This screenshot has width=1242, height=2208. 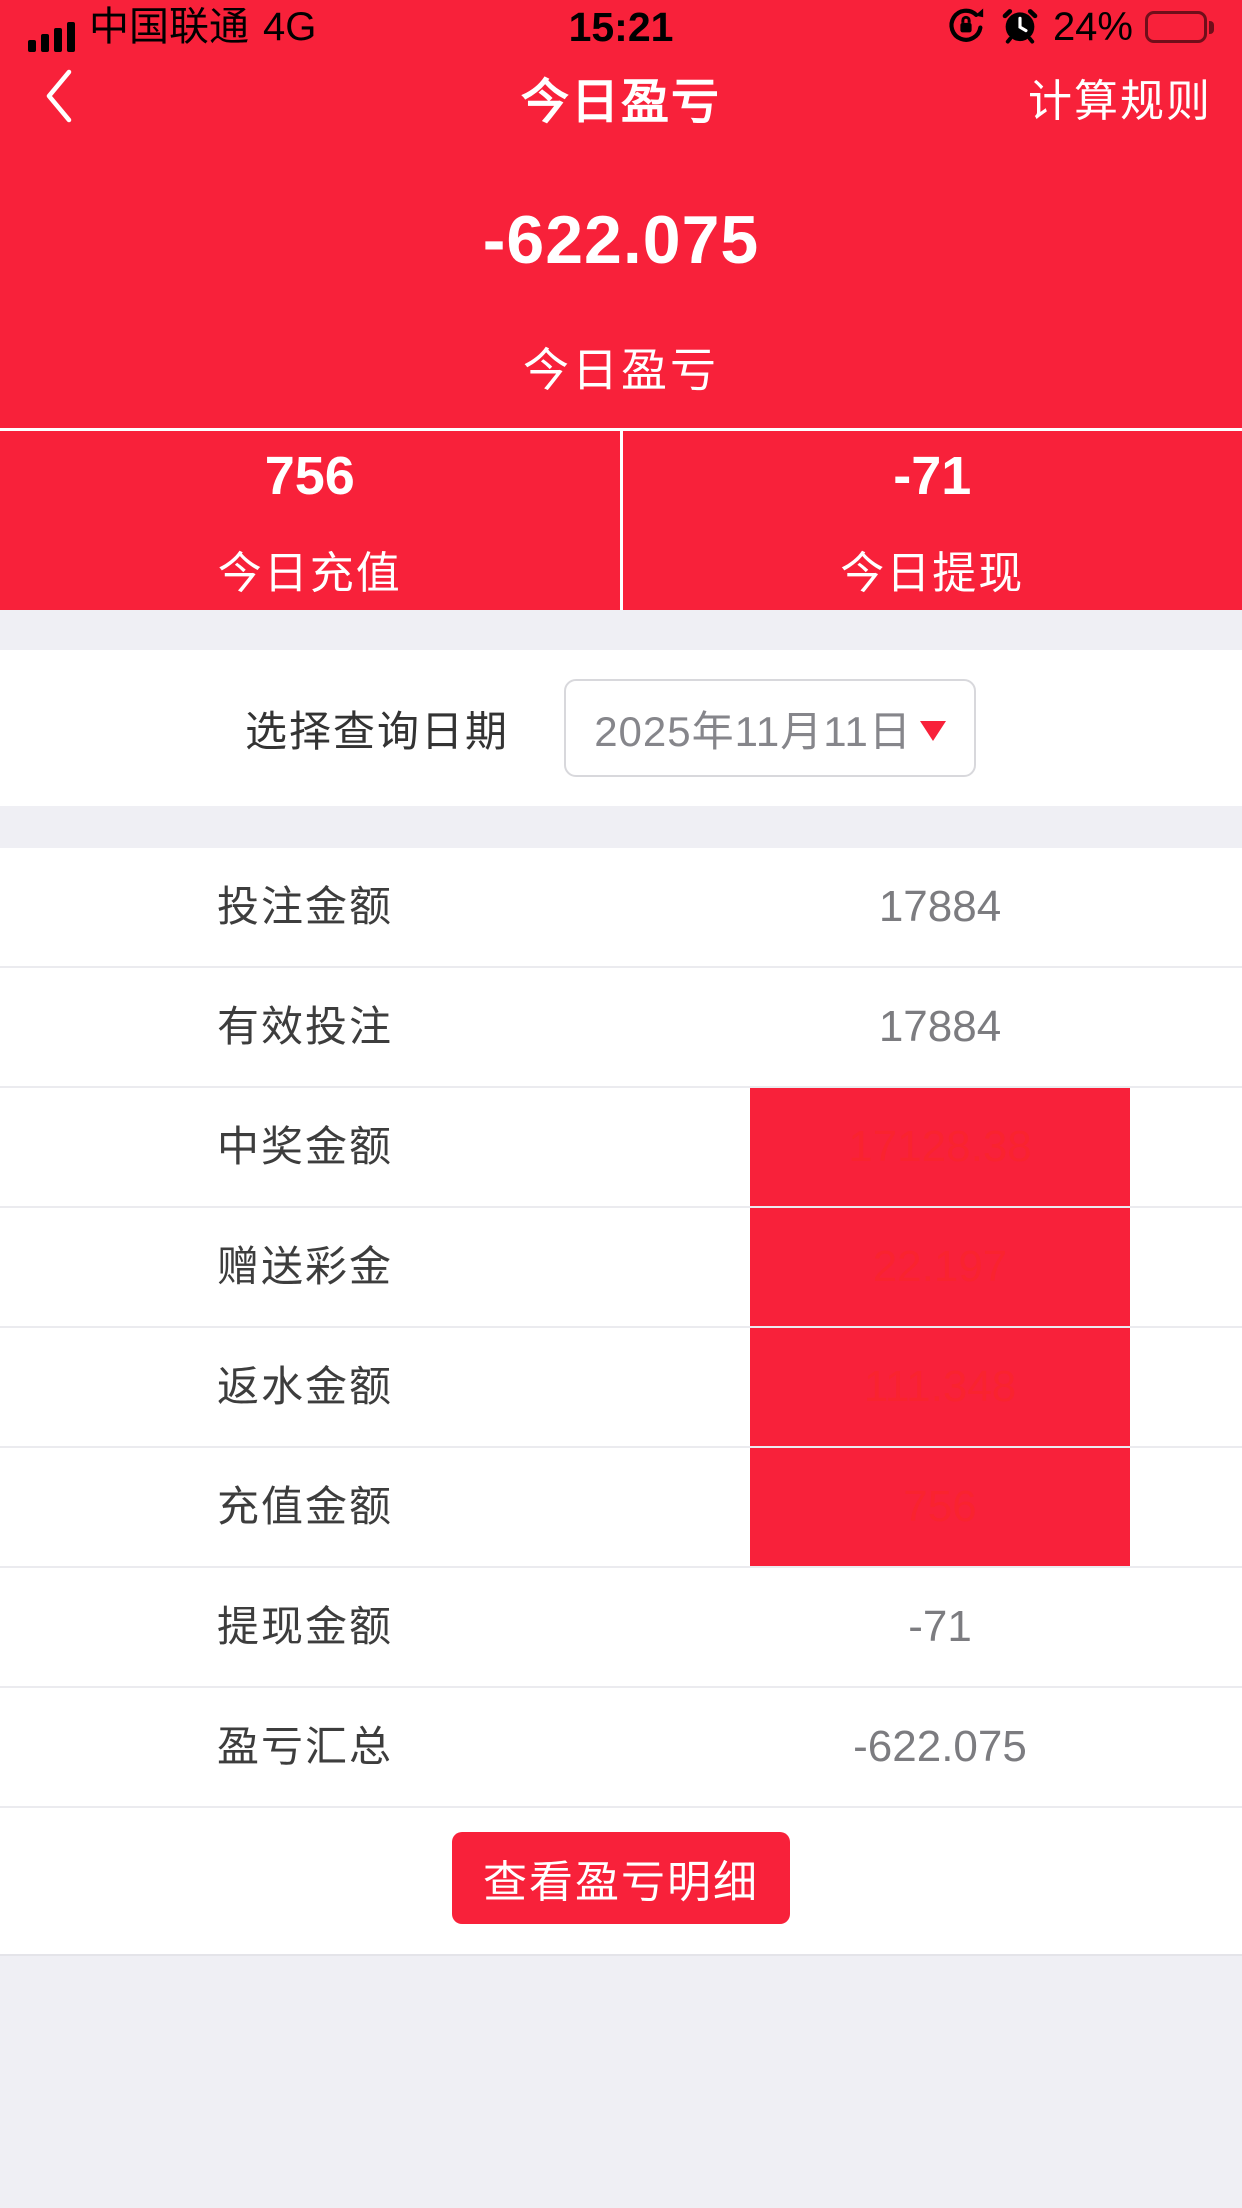 I want to click on carrier-label: 中国联通, so click(x=169, y=27).